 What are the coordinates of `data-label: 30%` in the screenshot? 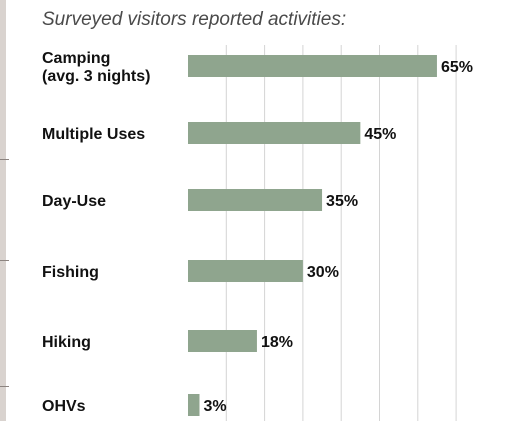 It's located at (323, 272).